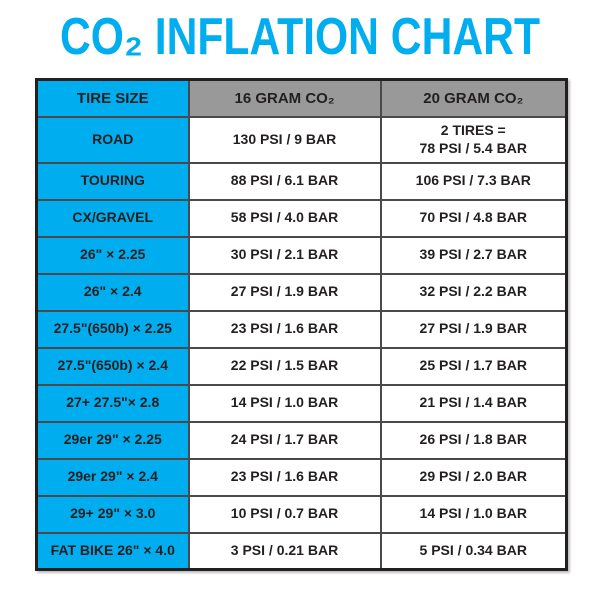  I want to click on psi-20g-cell: 39 PSI / 2.7 BAR, so click(473, 255).